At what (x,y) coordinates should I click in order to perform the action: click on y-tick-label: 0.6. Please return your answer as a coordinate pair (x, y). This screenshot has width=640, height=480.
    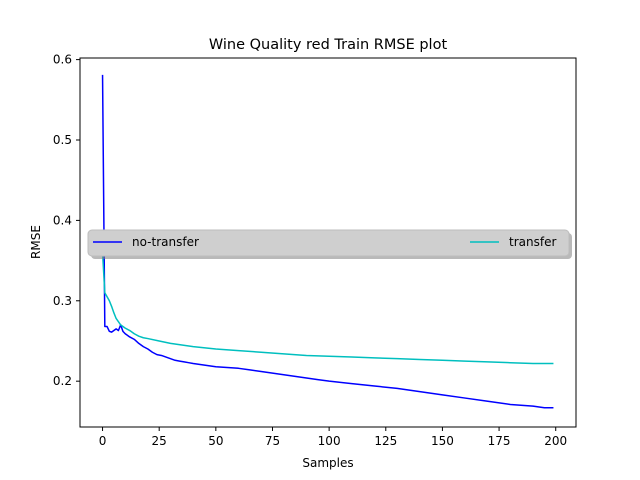
    Looking at the image, I should click on (62, 60).